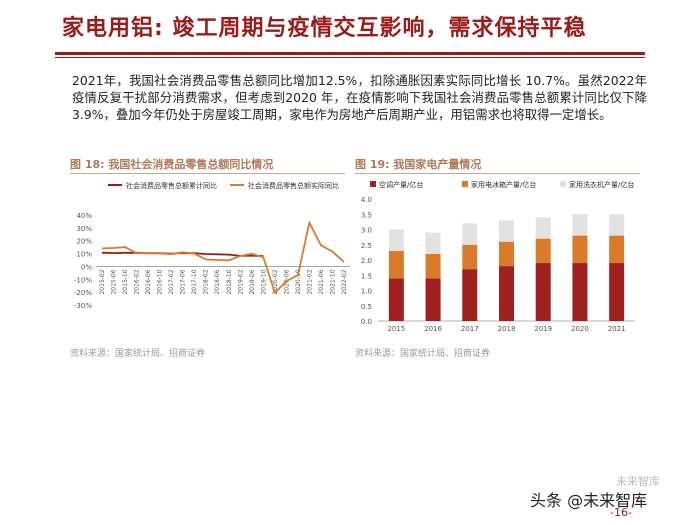 The width and height of the screenshot is (700, 525). I want to click on title-rule-thick, so click(350, 53).